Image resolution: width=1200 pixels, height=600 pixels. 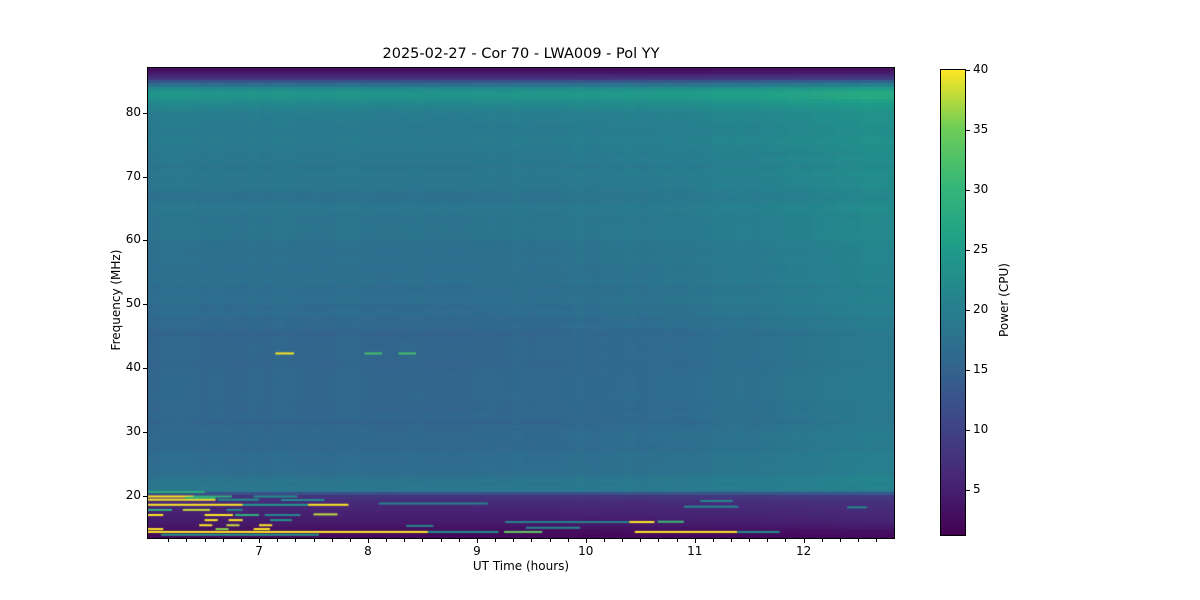 What do you see at coordinates (981, 69) in the screenshot?
I see `colorbar-tick-label: 40` at bounding box center [981, 69].